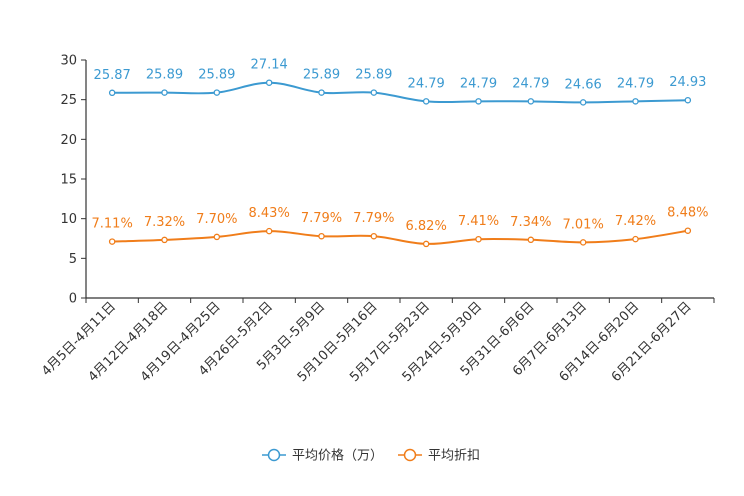 Image resolution: width=744 pixels, height=496 pixels. I want to click on data-label: 7.34%, so click(530, 222).